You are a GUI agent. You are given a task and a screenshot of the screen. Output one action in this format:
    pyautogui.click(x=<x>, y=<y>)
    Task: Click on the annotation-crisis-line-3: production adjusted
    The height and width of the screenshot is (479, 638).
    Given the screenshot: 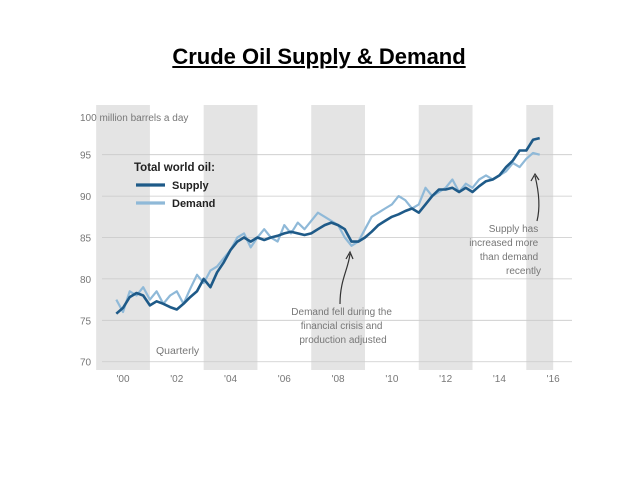 What is the action you would take?
    pyautogui.click(x=342, y=340)
    